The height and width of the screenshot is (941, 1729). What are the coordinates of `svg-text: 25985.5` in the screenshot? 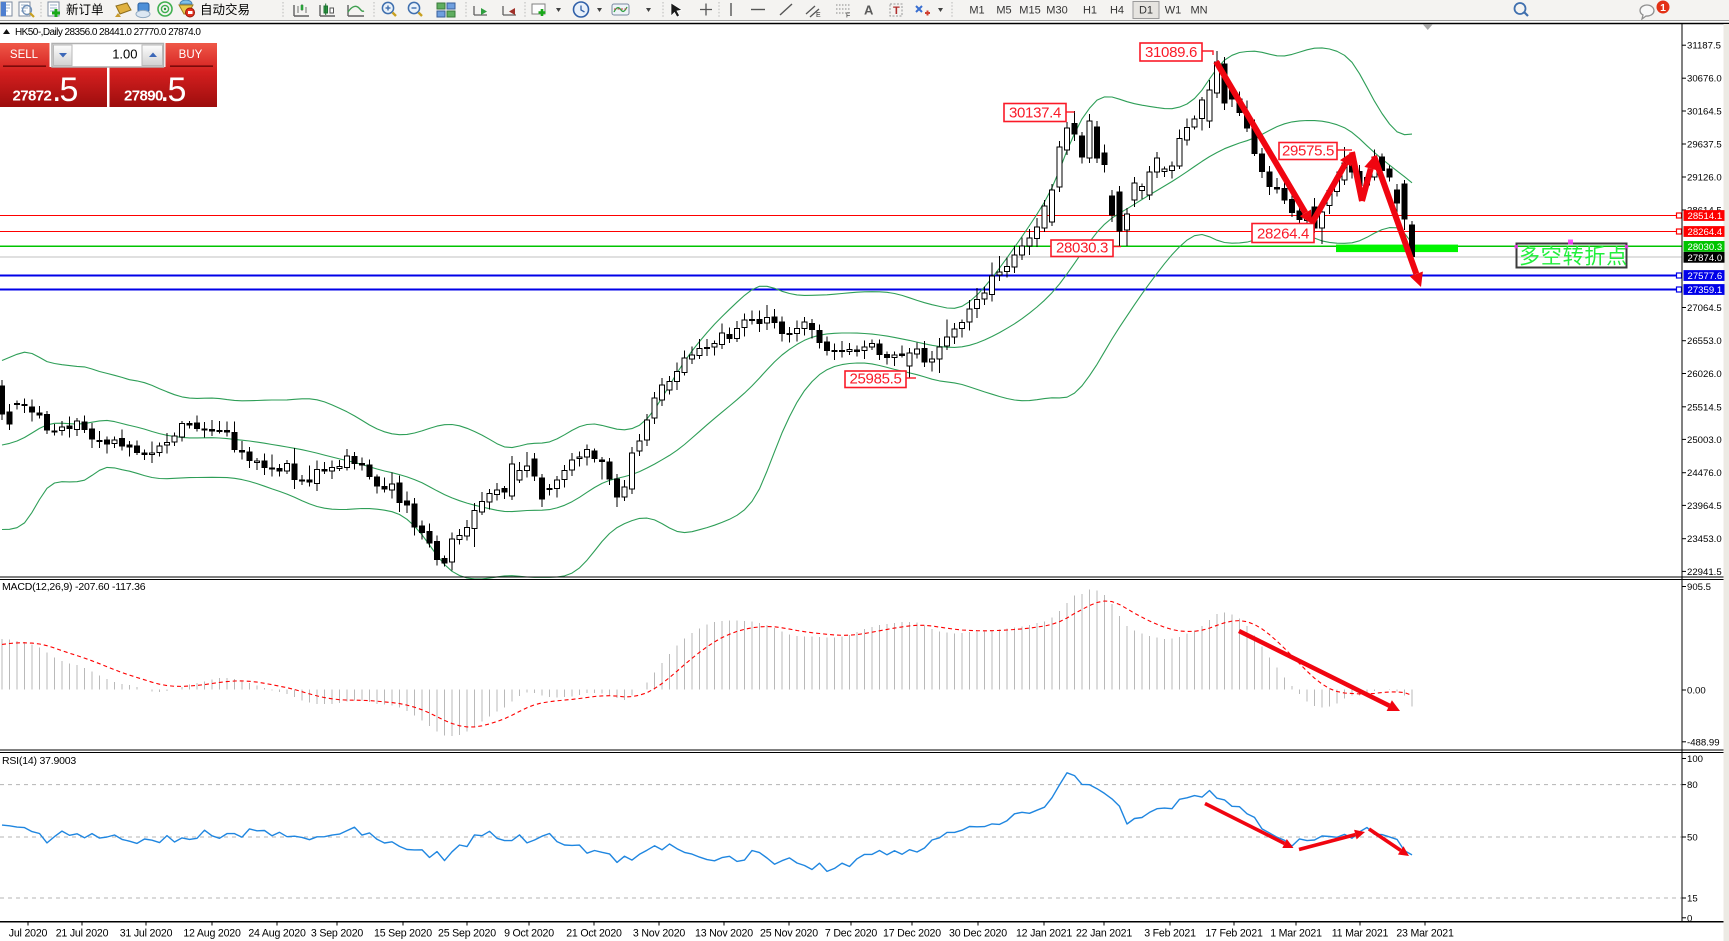 It's located at (875, 379).